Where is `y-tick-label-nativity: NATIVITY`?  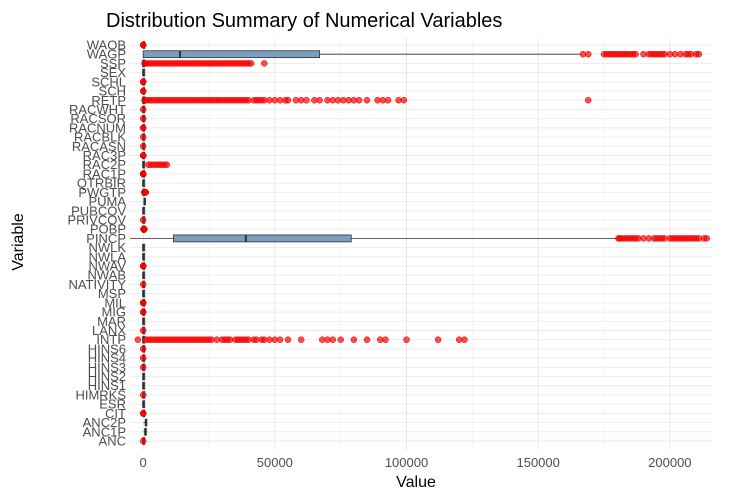
y-tick-label-nativity: NATIVITY is located at coordinates (97, 284).